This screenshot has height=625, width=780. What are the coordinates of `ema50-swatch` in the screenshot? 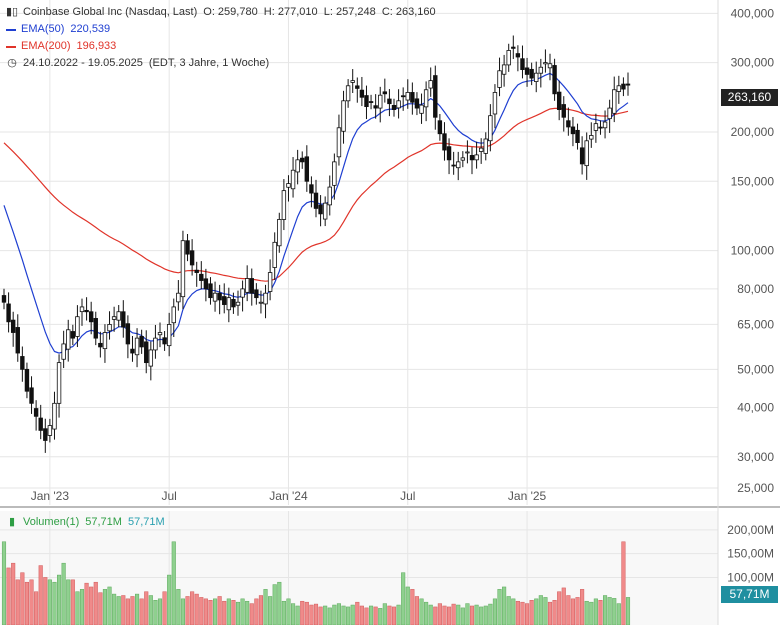 It's located at (11, 29).